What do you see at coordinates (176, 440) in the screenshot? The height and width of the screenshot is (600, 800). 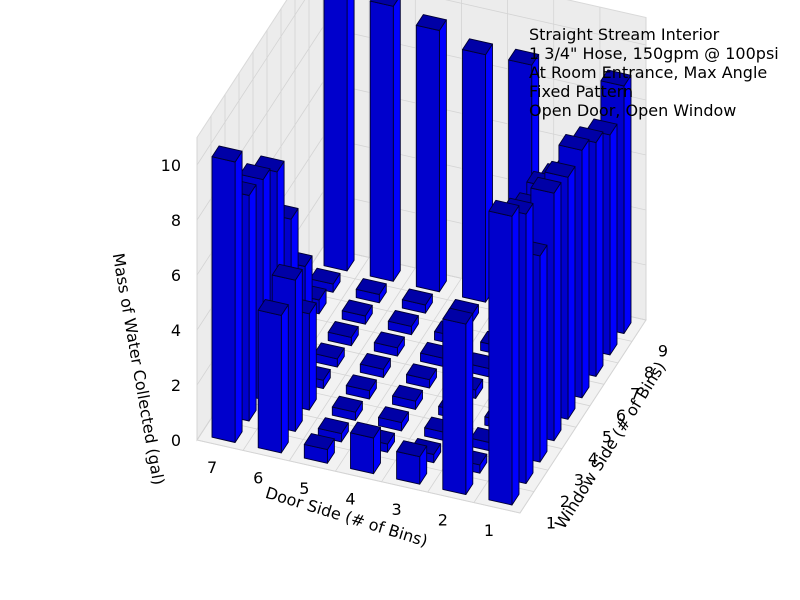 I see `z-tick-label: 0` at bounding box center [176, 440].